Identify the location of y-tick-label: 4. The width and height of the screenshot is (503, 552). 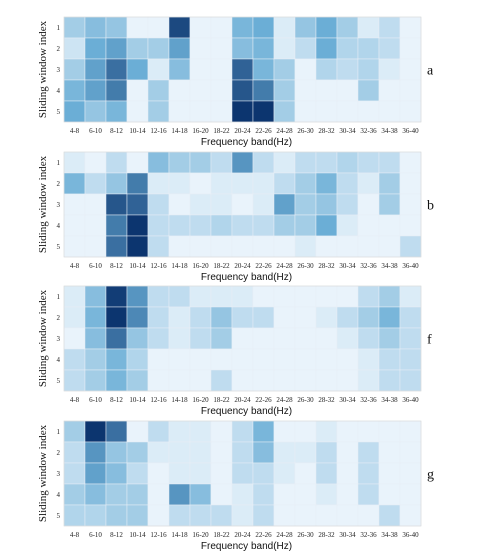
(59, 360).